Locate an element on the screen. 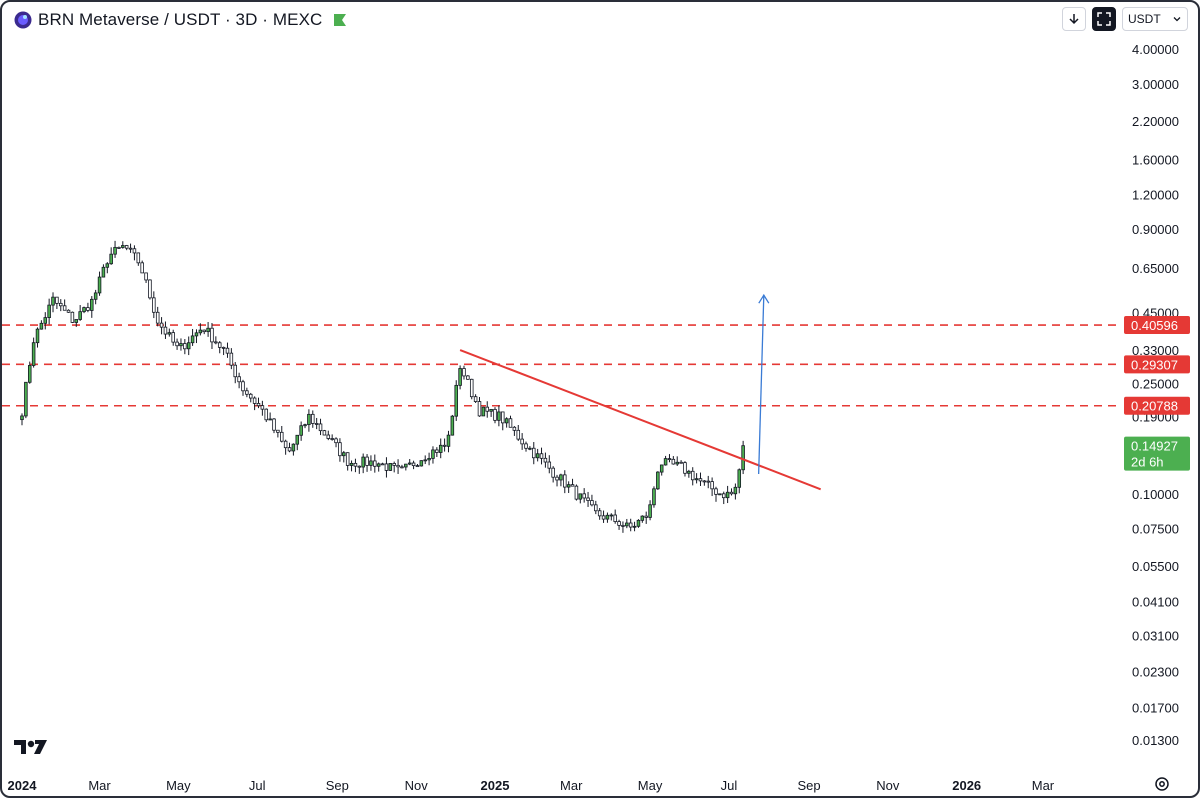 This screenshot has height=798, width=1200. descending-trendline is located at coordinates (640, 420).